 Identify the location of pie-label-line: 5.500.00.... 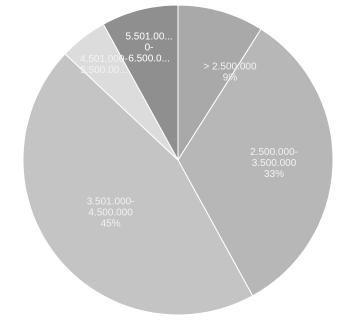
(103, 70).